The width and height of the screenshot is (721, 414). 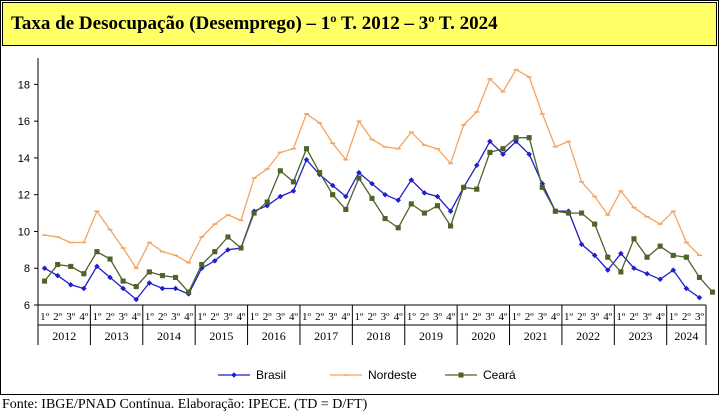 I want to click on y-tick-label: 18, so click(x=24, y=85).